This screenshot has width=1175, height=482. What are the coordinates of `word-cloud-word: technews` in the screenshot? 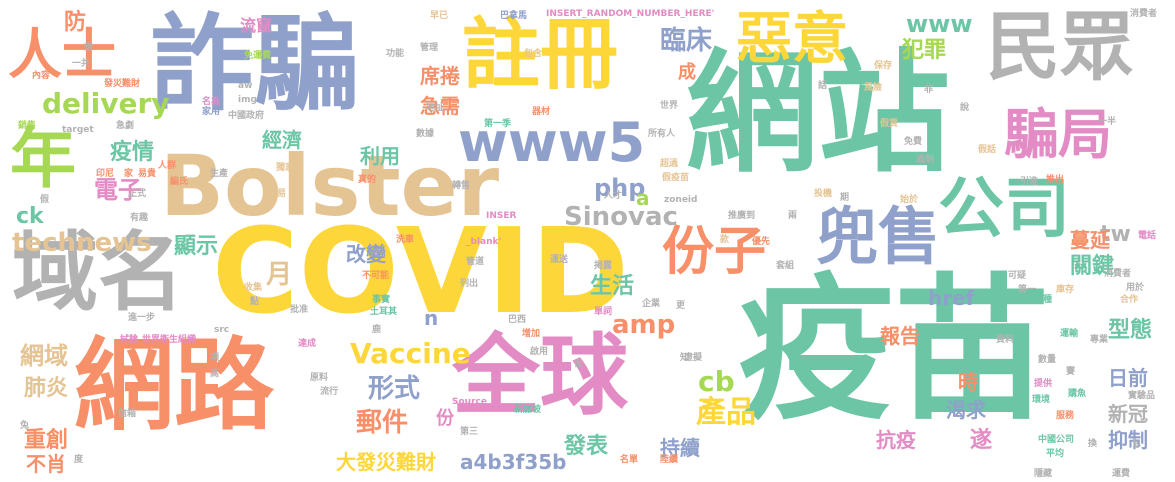 It's located at (82, 243).